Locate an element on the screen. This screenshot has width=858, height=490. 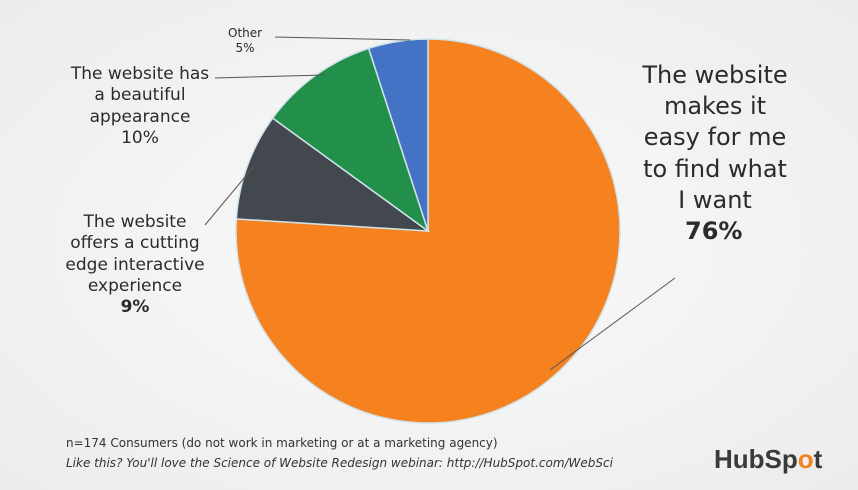
logo-sprocket: o is located at coordinates (805, 459).